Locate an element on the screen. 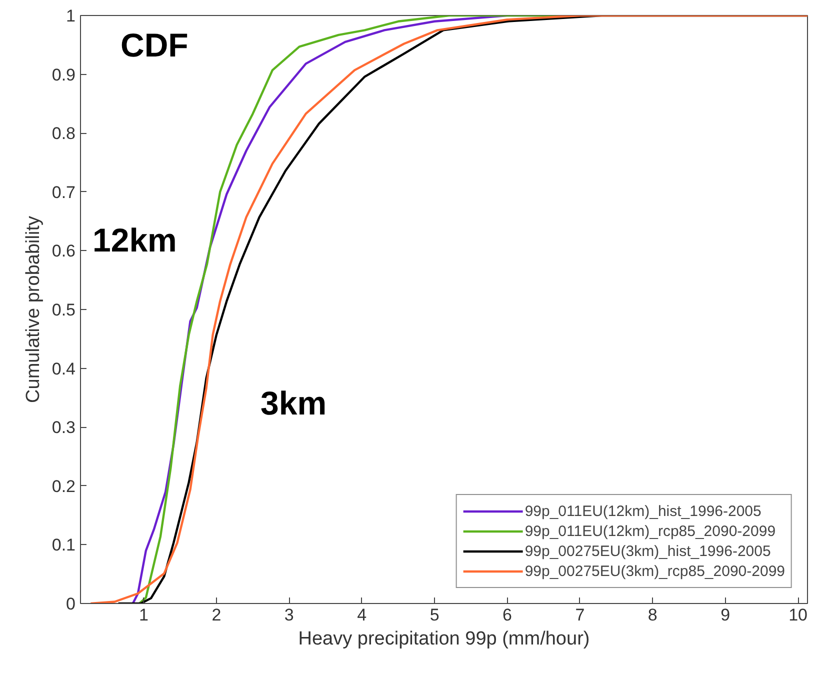 Image resolution: width=827 pixels, height=673 pixels. y-tick-label: 1 is located at coordinates (71, 16).